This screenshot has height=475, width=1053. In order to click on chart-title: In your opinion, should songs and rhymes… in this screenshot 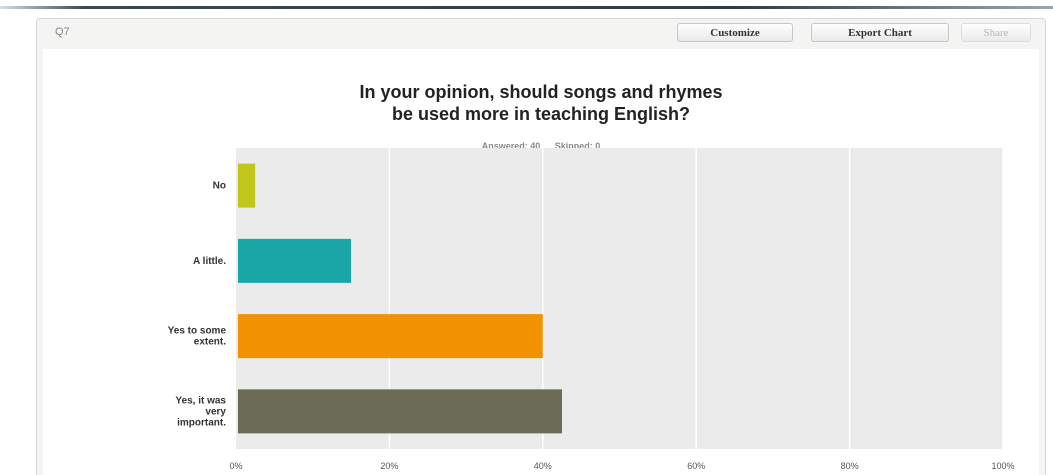, I will do `click(541, 103)`.